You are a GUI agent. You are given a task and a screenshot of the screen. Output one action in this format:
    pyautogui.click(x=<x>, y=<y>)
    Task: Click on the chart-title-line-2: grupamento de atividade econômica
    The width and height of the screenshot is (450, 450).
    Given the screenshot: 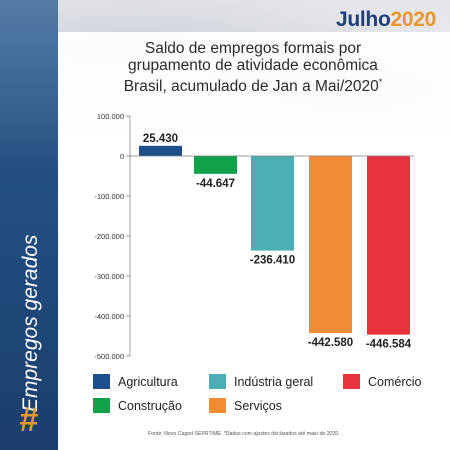 What is the action you would take?
    pyautogui.click(x=253, y=65)
    